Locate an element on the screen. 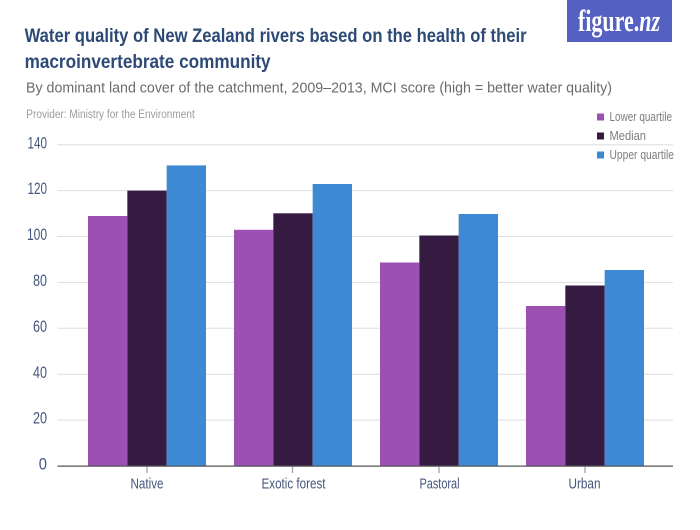  svg-text:Provider: Ministry for the Env: Provider: Ministry for the Environment is located at coordinates (110, 115).